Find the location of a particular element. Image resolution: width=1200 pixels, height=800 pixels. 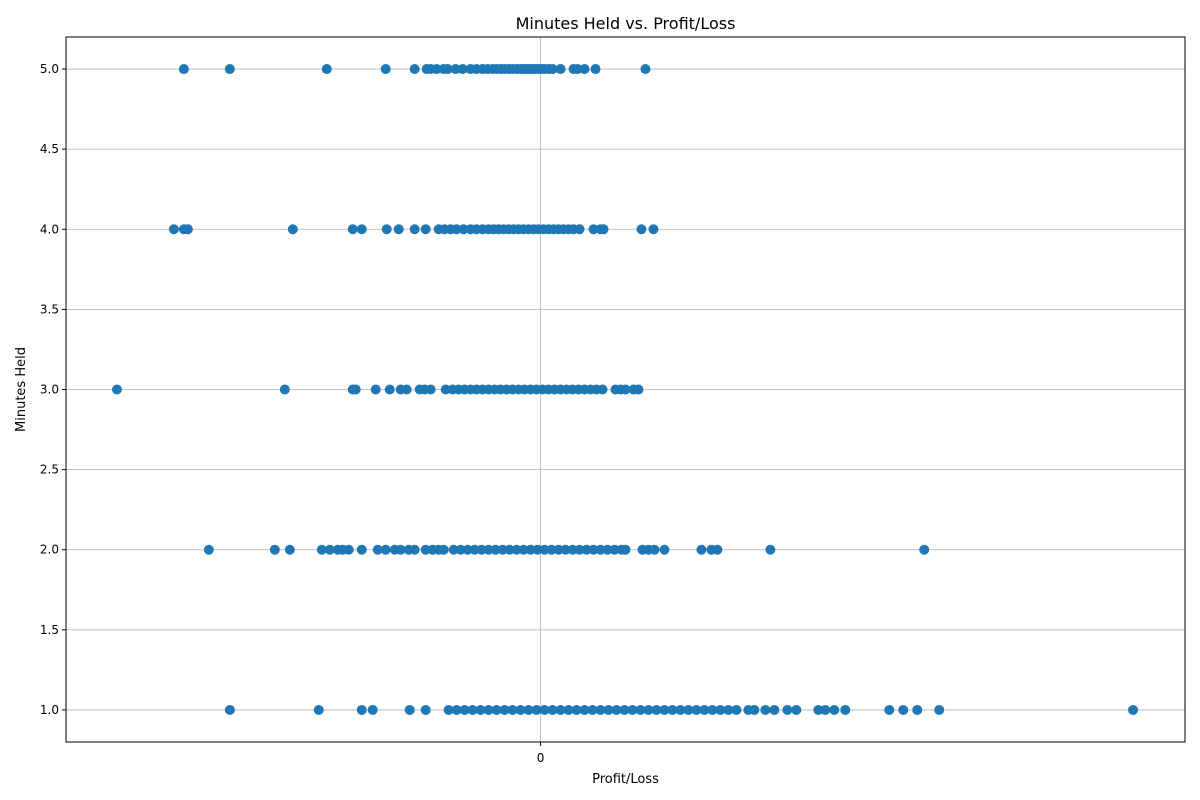

x-axis-label: Profit/Loss is located at coordinates (625, 779).